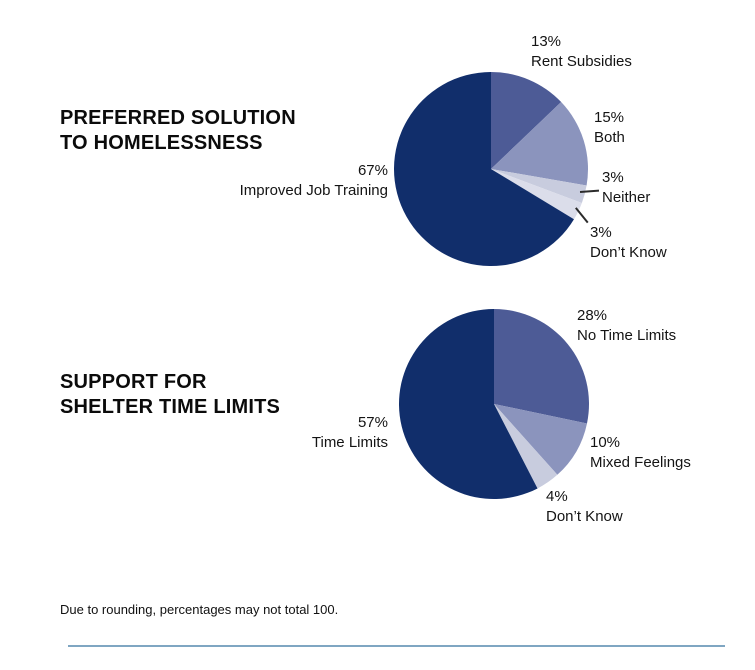 This screenshot has width=755, height=670. Describe the element at coordinates (546, 41) in the screenshot. I see `label-rent-subsidies-pct: 13%` at that location.